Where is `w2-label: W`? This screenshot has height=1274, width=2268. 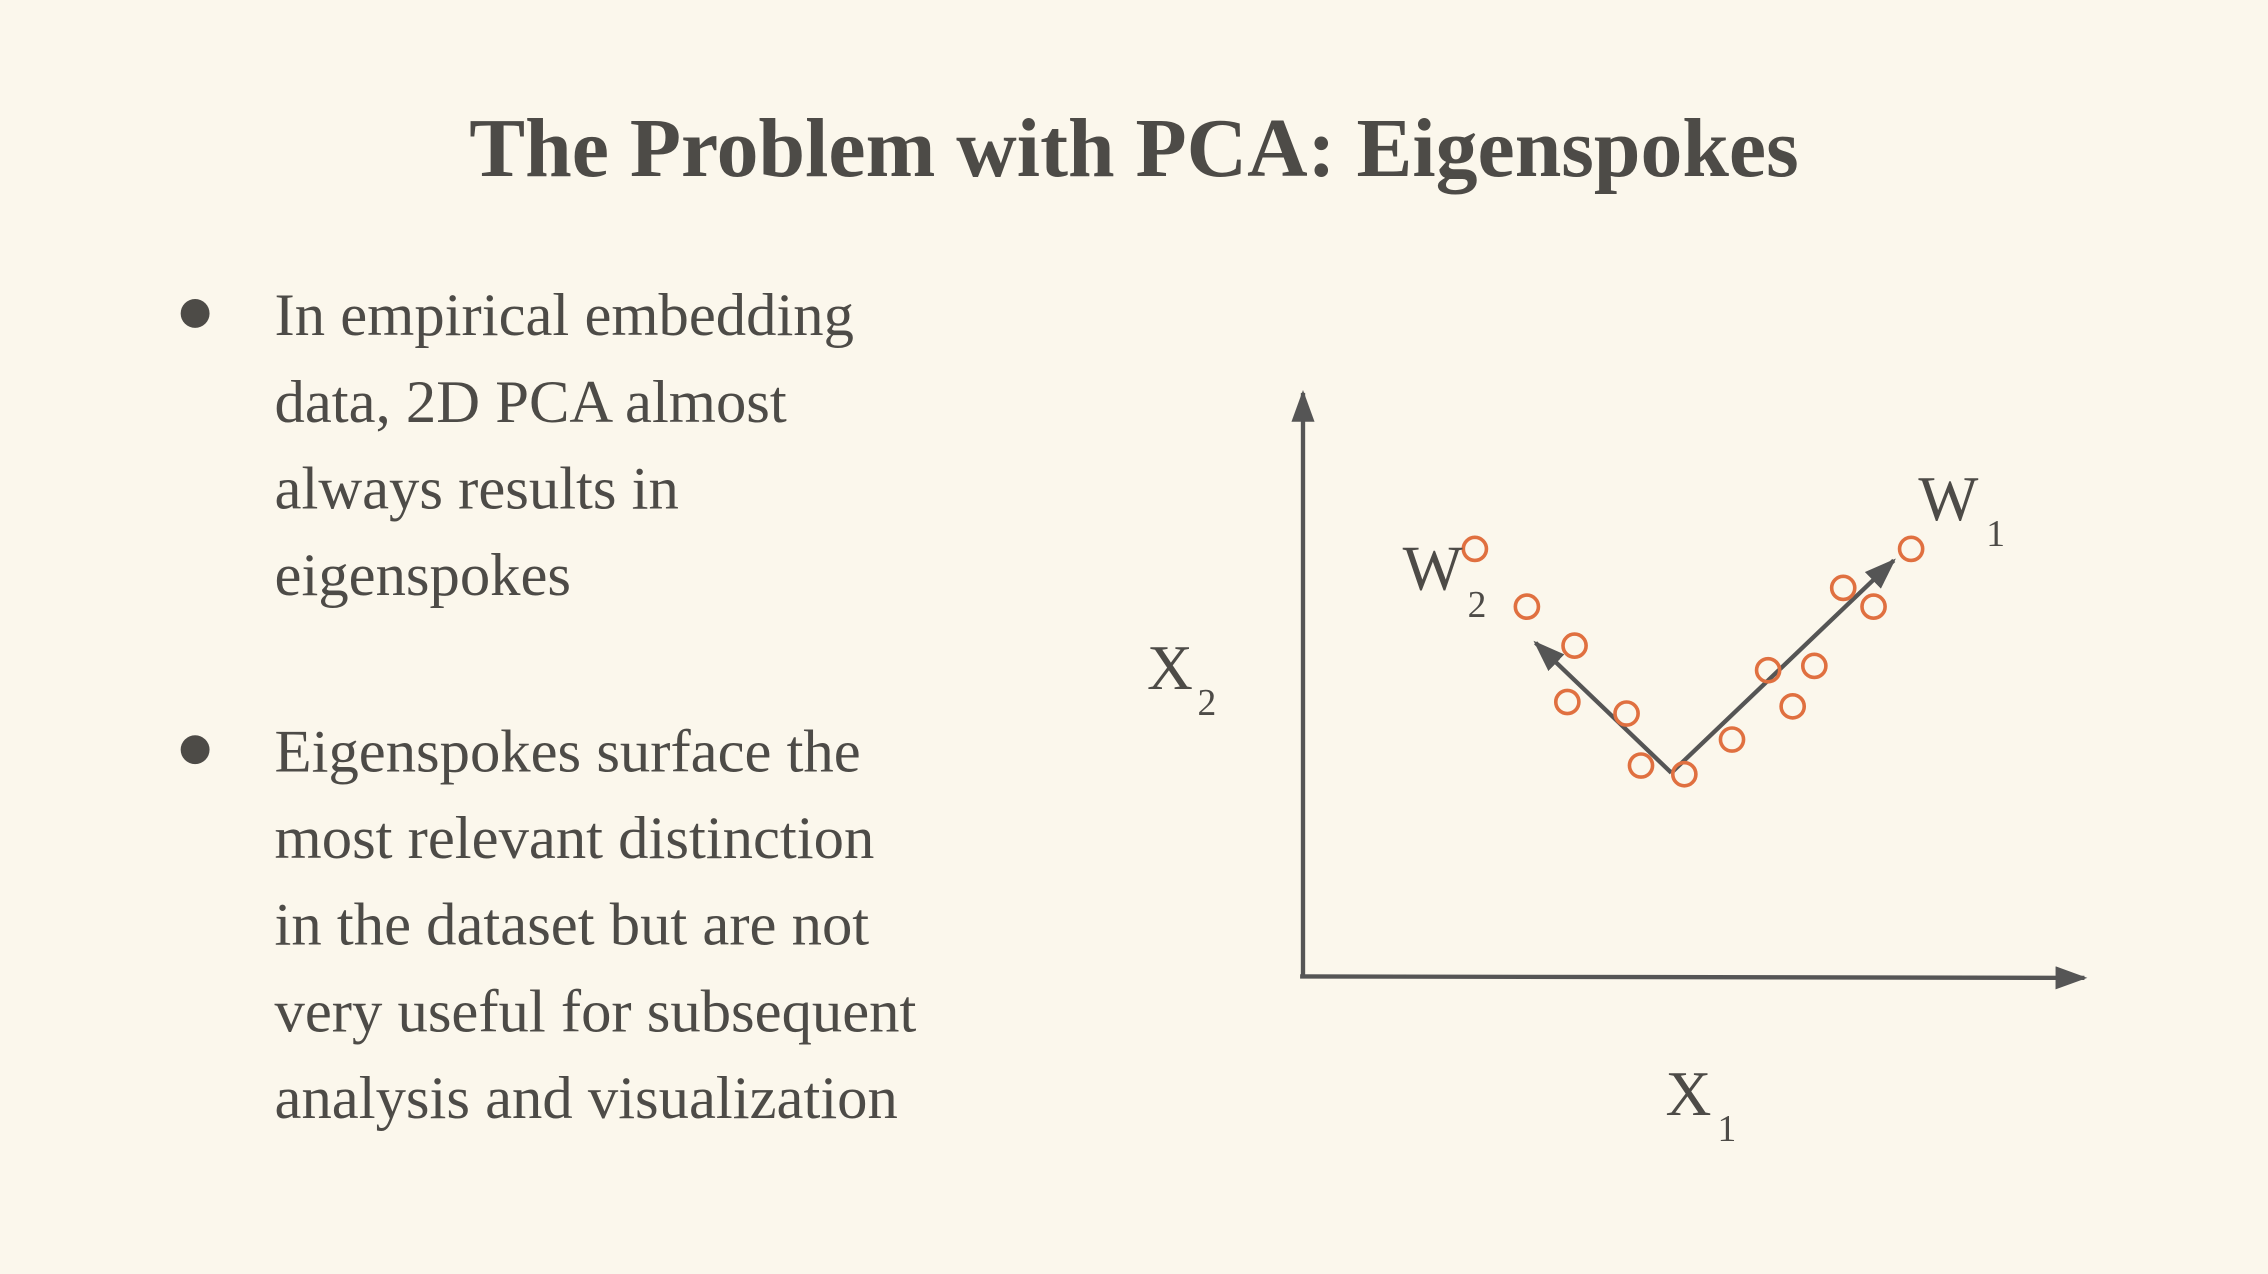 w2-label: W is located at coordinates (1433, 567).